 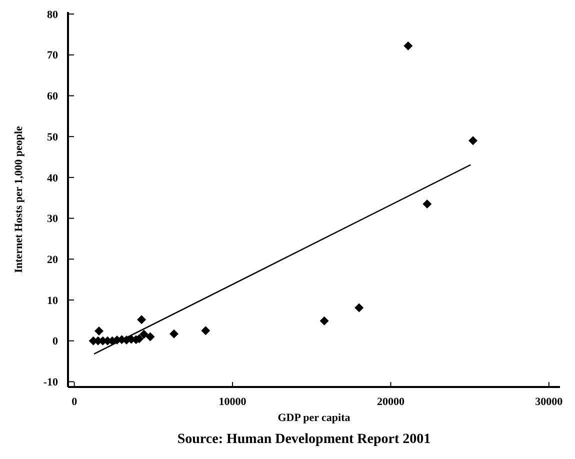 I want to click on y-tick-label: 80, so click(x=52, y=14).